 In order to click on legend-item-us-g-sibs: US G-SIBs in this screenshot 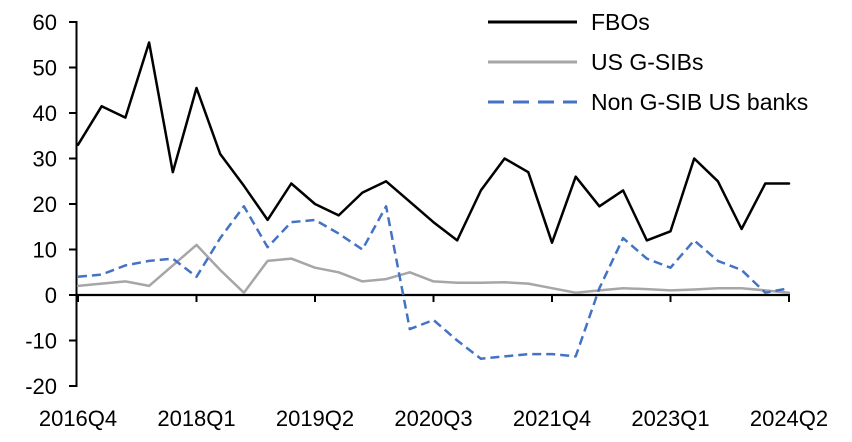, I will do `click(647, 62)`.